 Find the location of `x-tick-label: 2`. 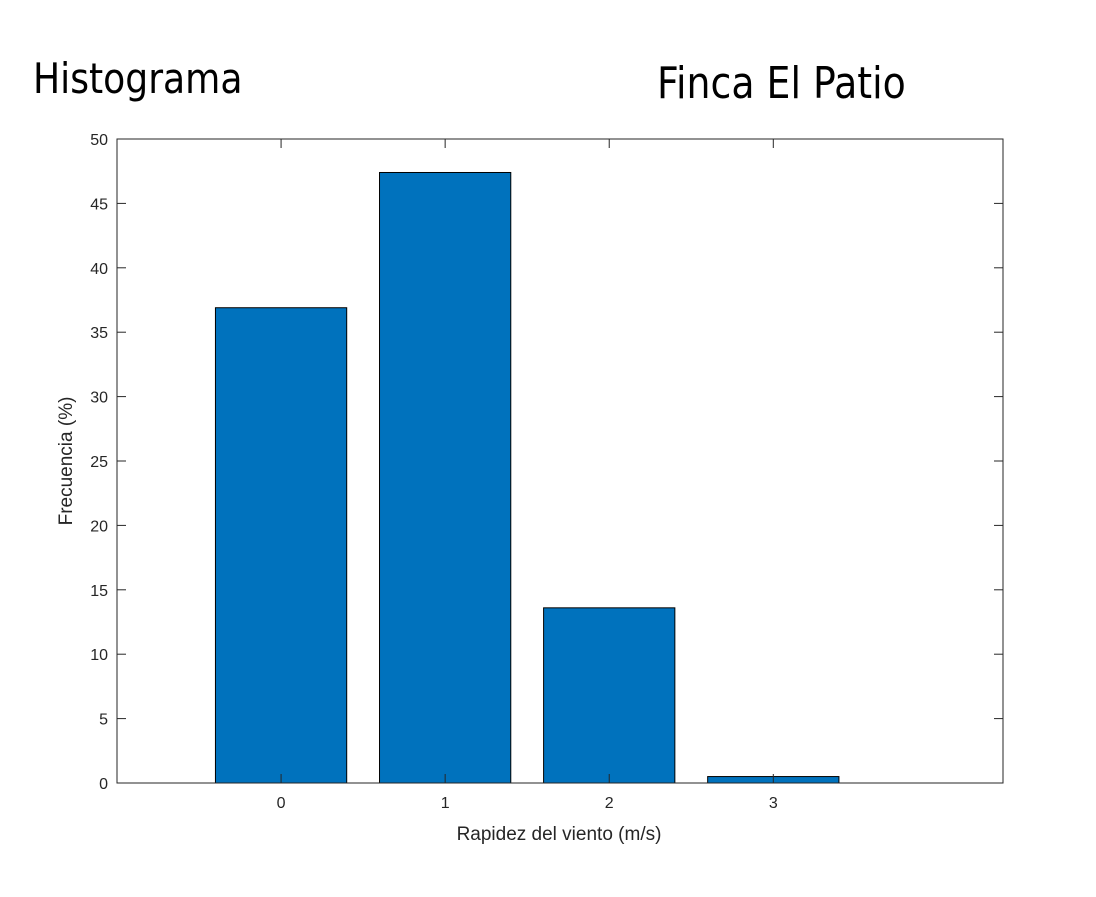

x-tick-label: 2 is located at coordinates (609, 803).